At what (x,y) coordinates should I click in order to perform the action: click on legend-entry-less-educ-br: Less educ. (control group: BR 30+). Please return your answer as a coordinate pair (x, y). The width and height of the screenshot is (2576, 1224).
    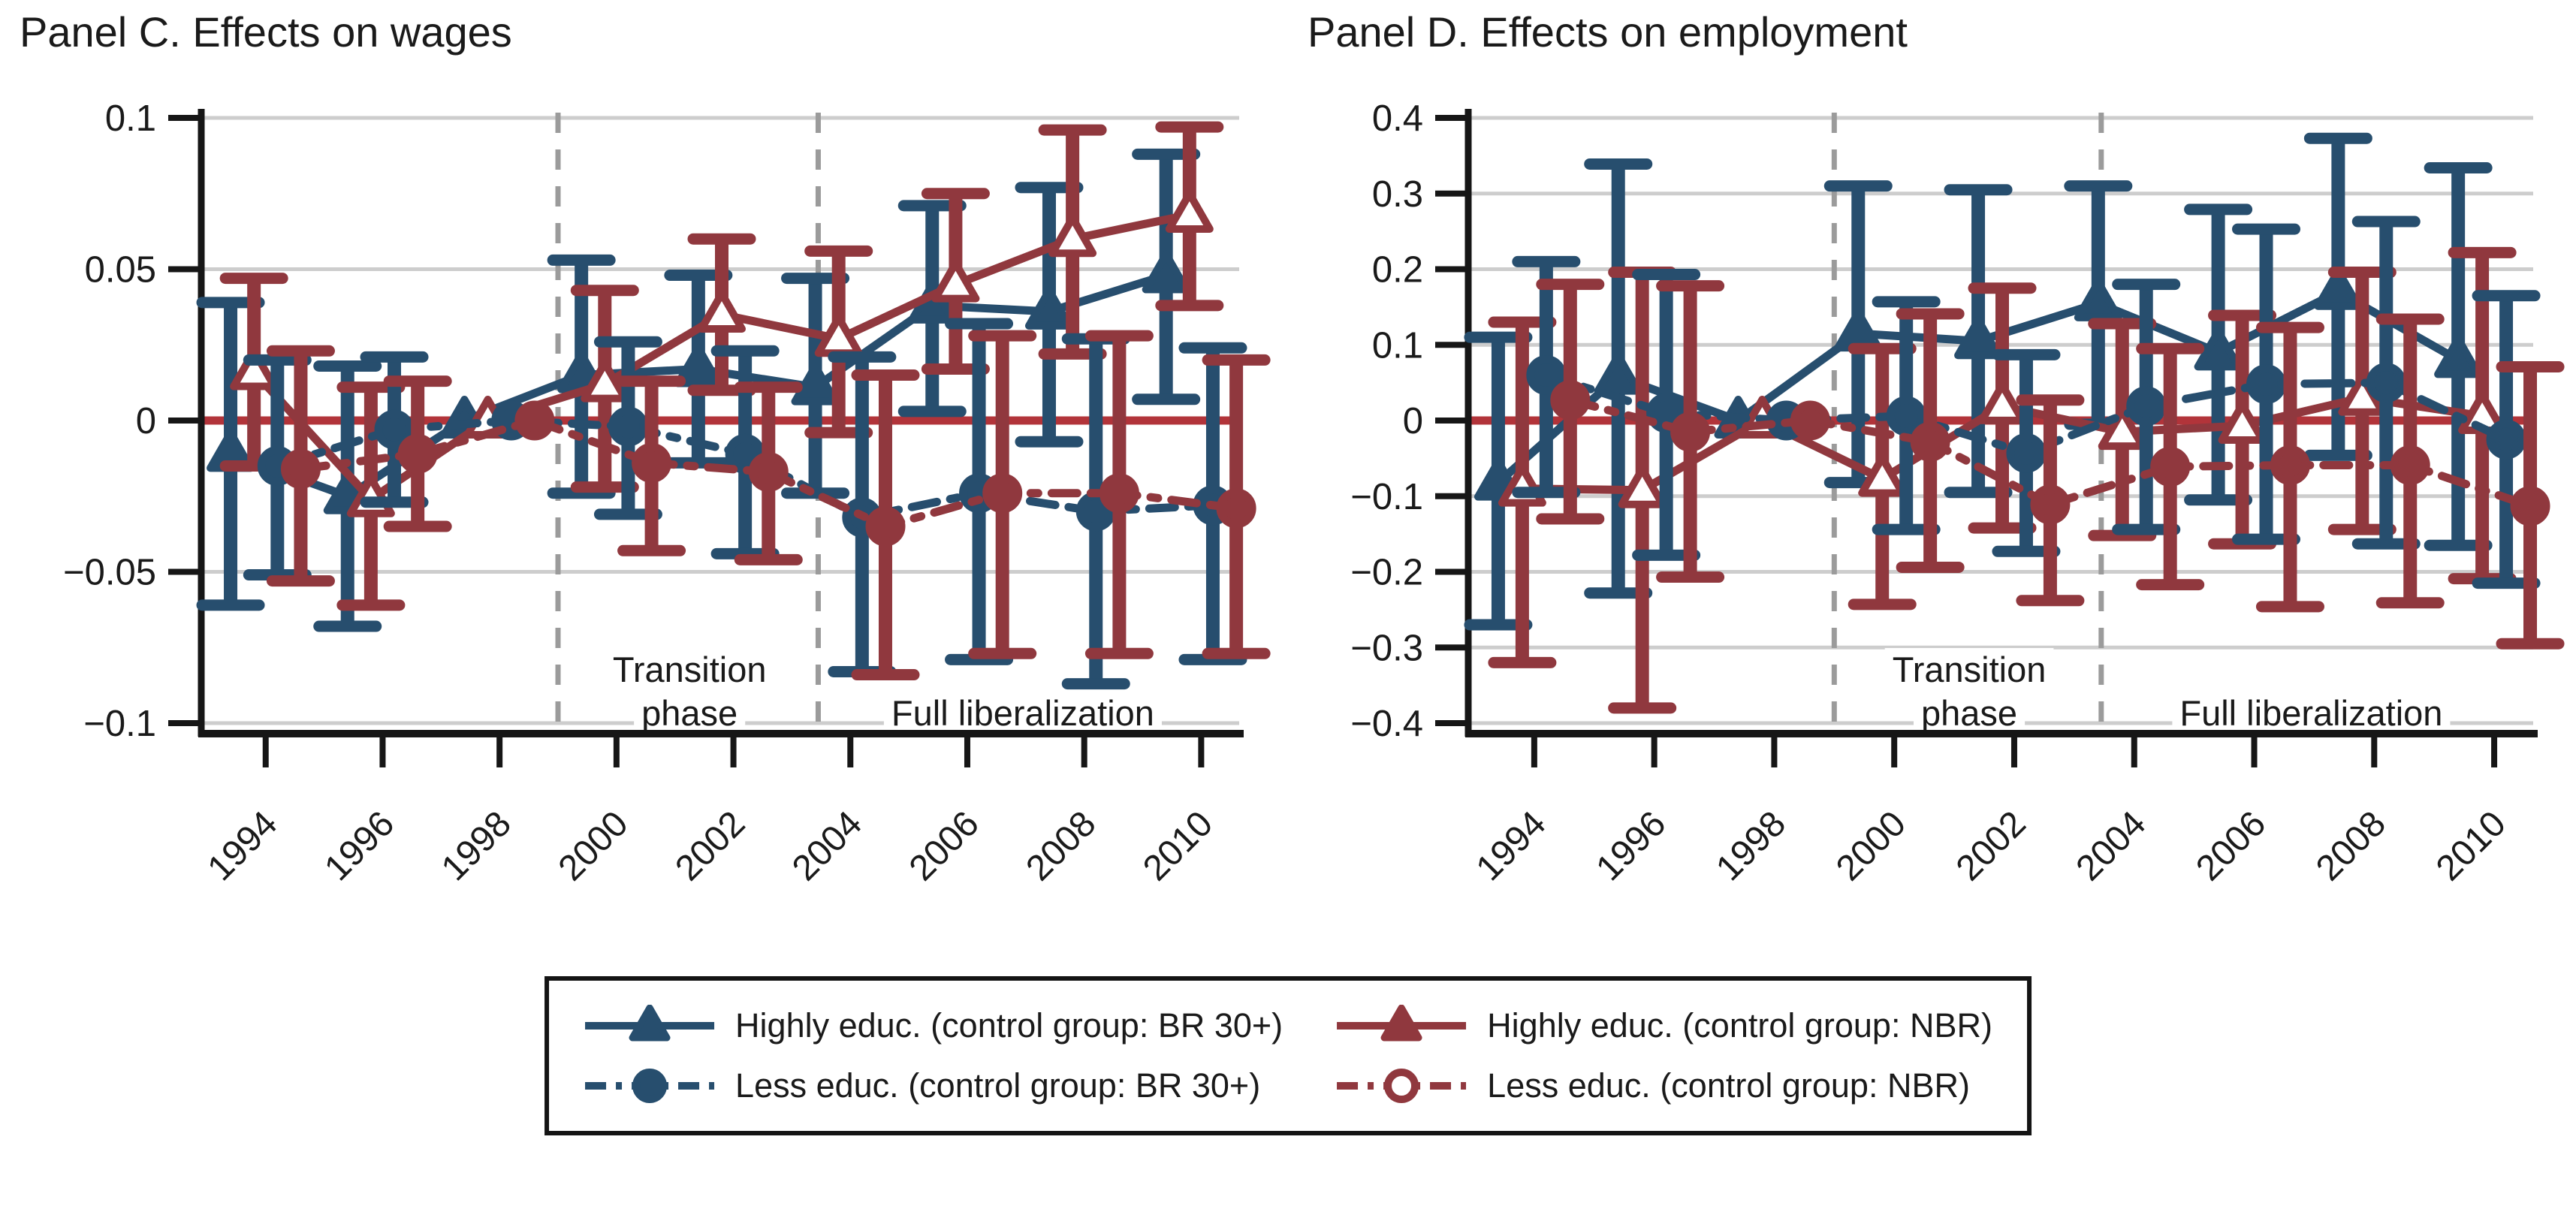
    Looking at the image, I should click on (934, 1086).